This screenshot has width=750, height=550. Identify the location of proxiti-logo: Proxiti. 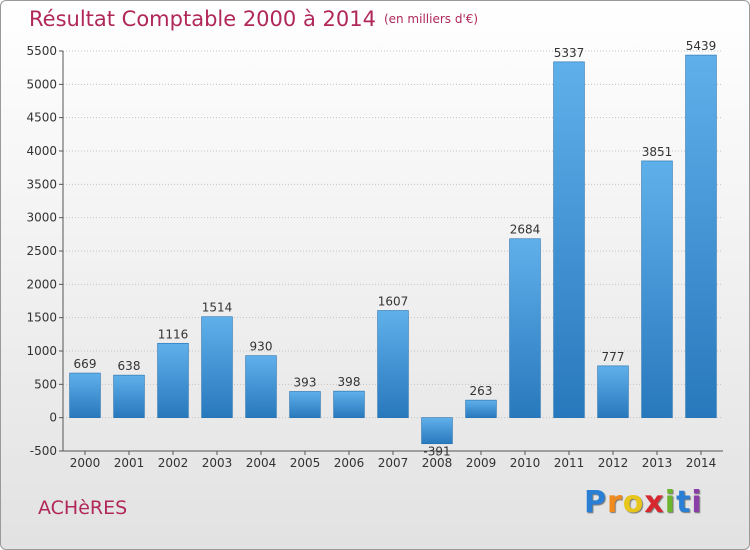
(643, 502).